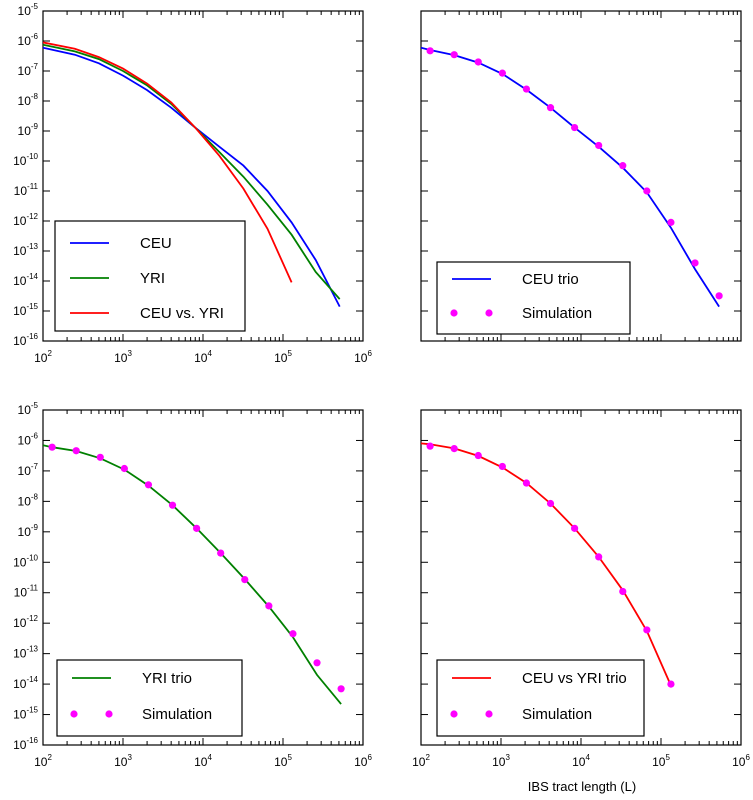 This screenshot has height=800, width=753. I want to click on legend-label: CEU, so click(156, 243).